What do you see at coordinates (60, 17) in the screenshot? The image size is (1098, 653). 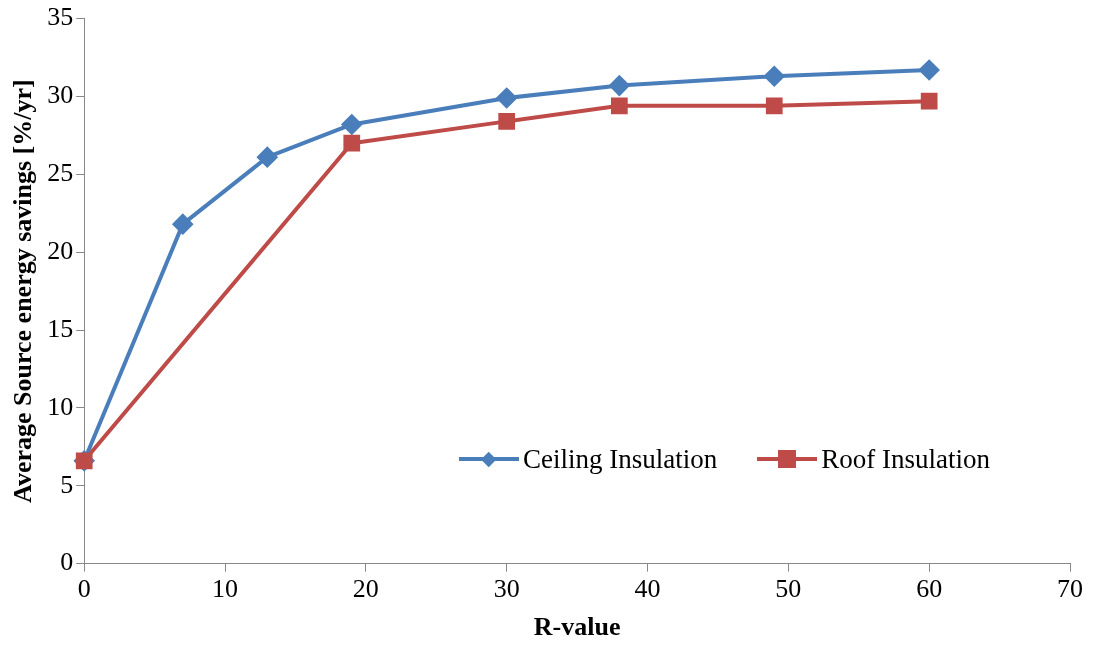 I see `y-tick-label: 35` at bounding box center [60, 17].